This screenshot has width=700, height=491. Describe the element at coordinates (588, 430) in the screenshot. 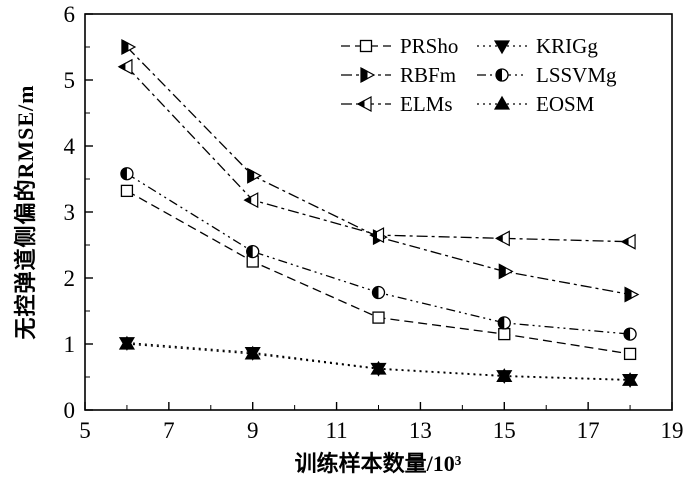

I see `x-tick-label: 17` at that location.